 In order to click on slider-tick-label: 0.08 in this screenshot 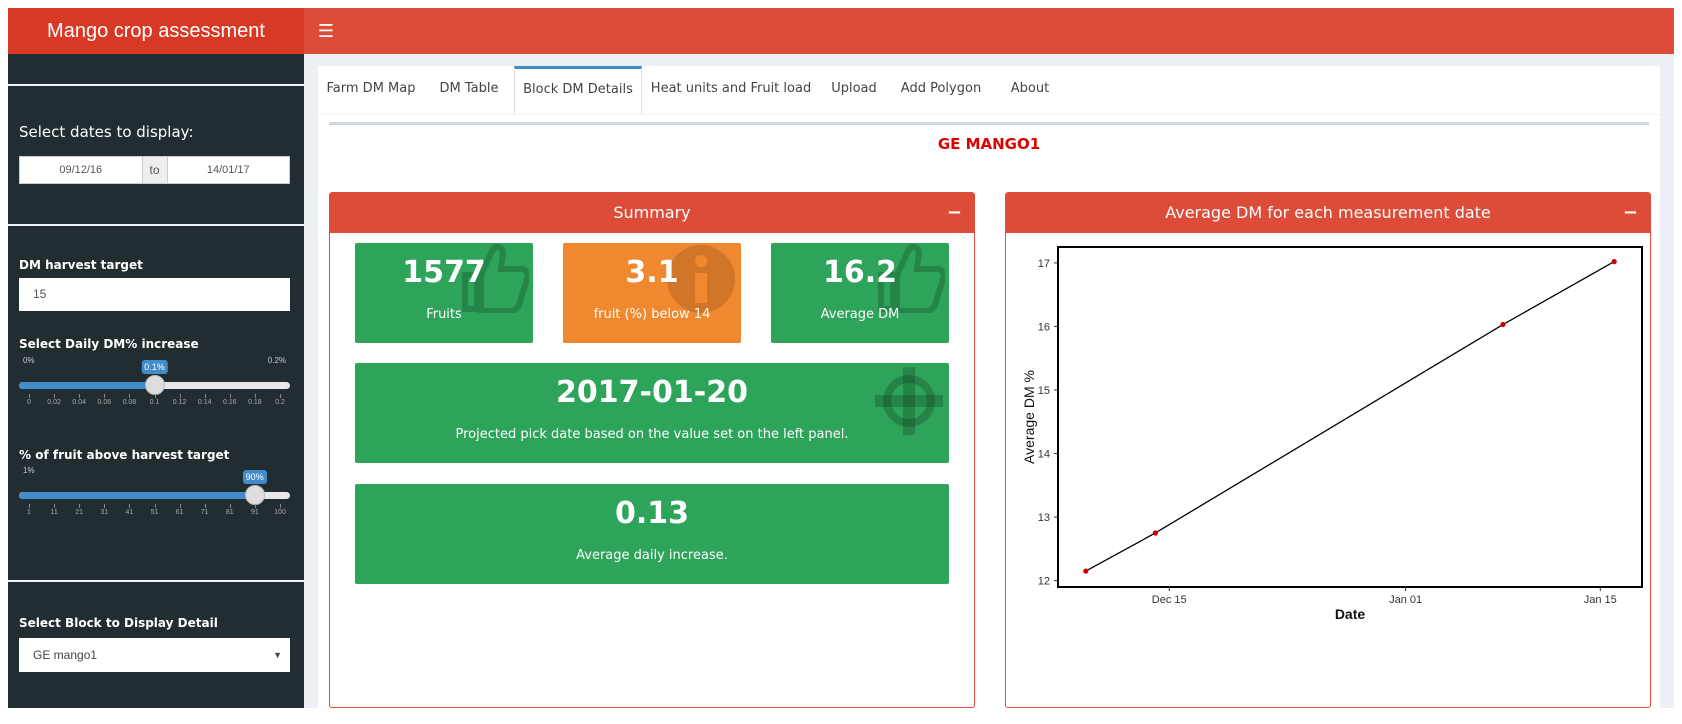, I will do `click(129, 402)`.